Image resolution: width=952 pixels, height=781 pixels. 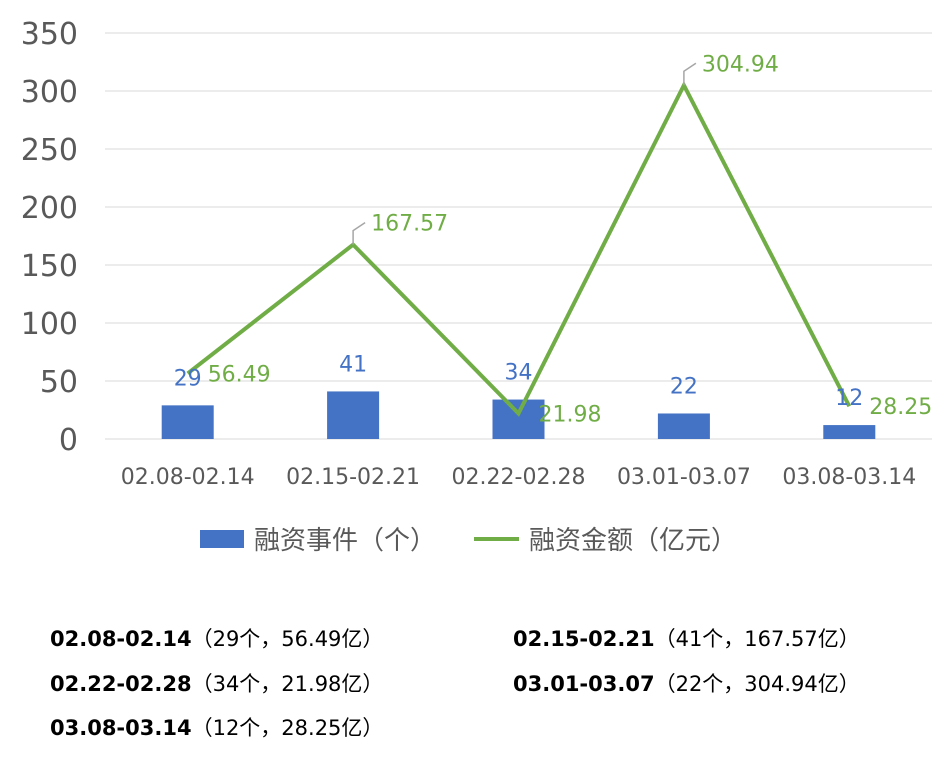 I want to click on bar-data-label: 29, so click(x=188, y=378).